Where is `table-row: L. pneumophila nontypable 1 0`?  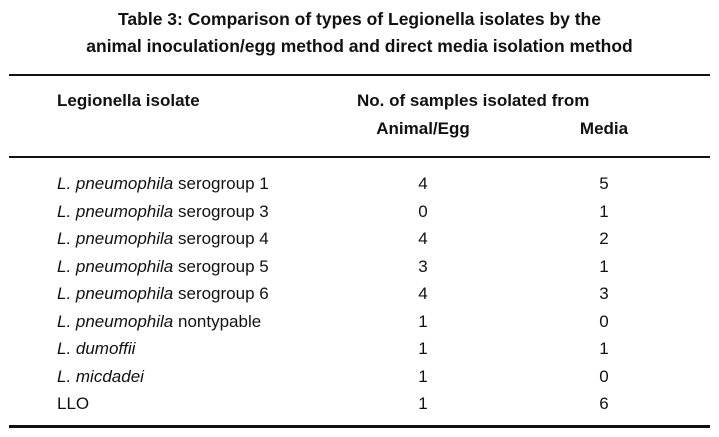
table-row: L. pneumophila nontypable 1 0 is located at coordinates (359, 321).